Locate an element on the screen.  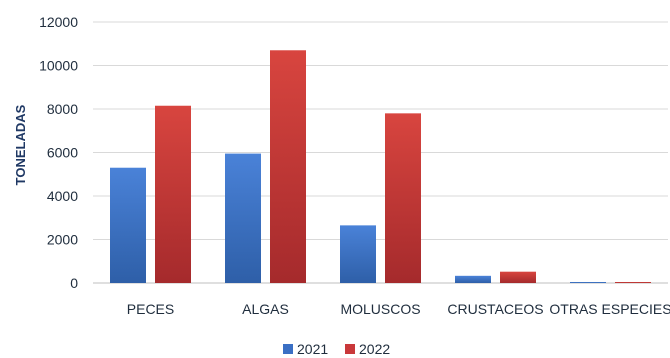
legend: 2021 2022 is located at coordinates (336, 349).